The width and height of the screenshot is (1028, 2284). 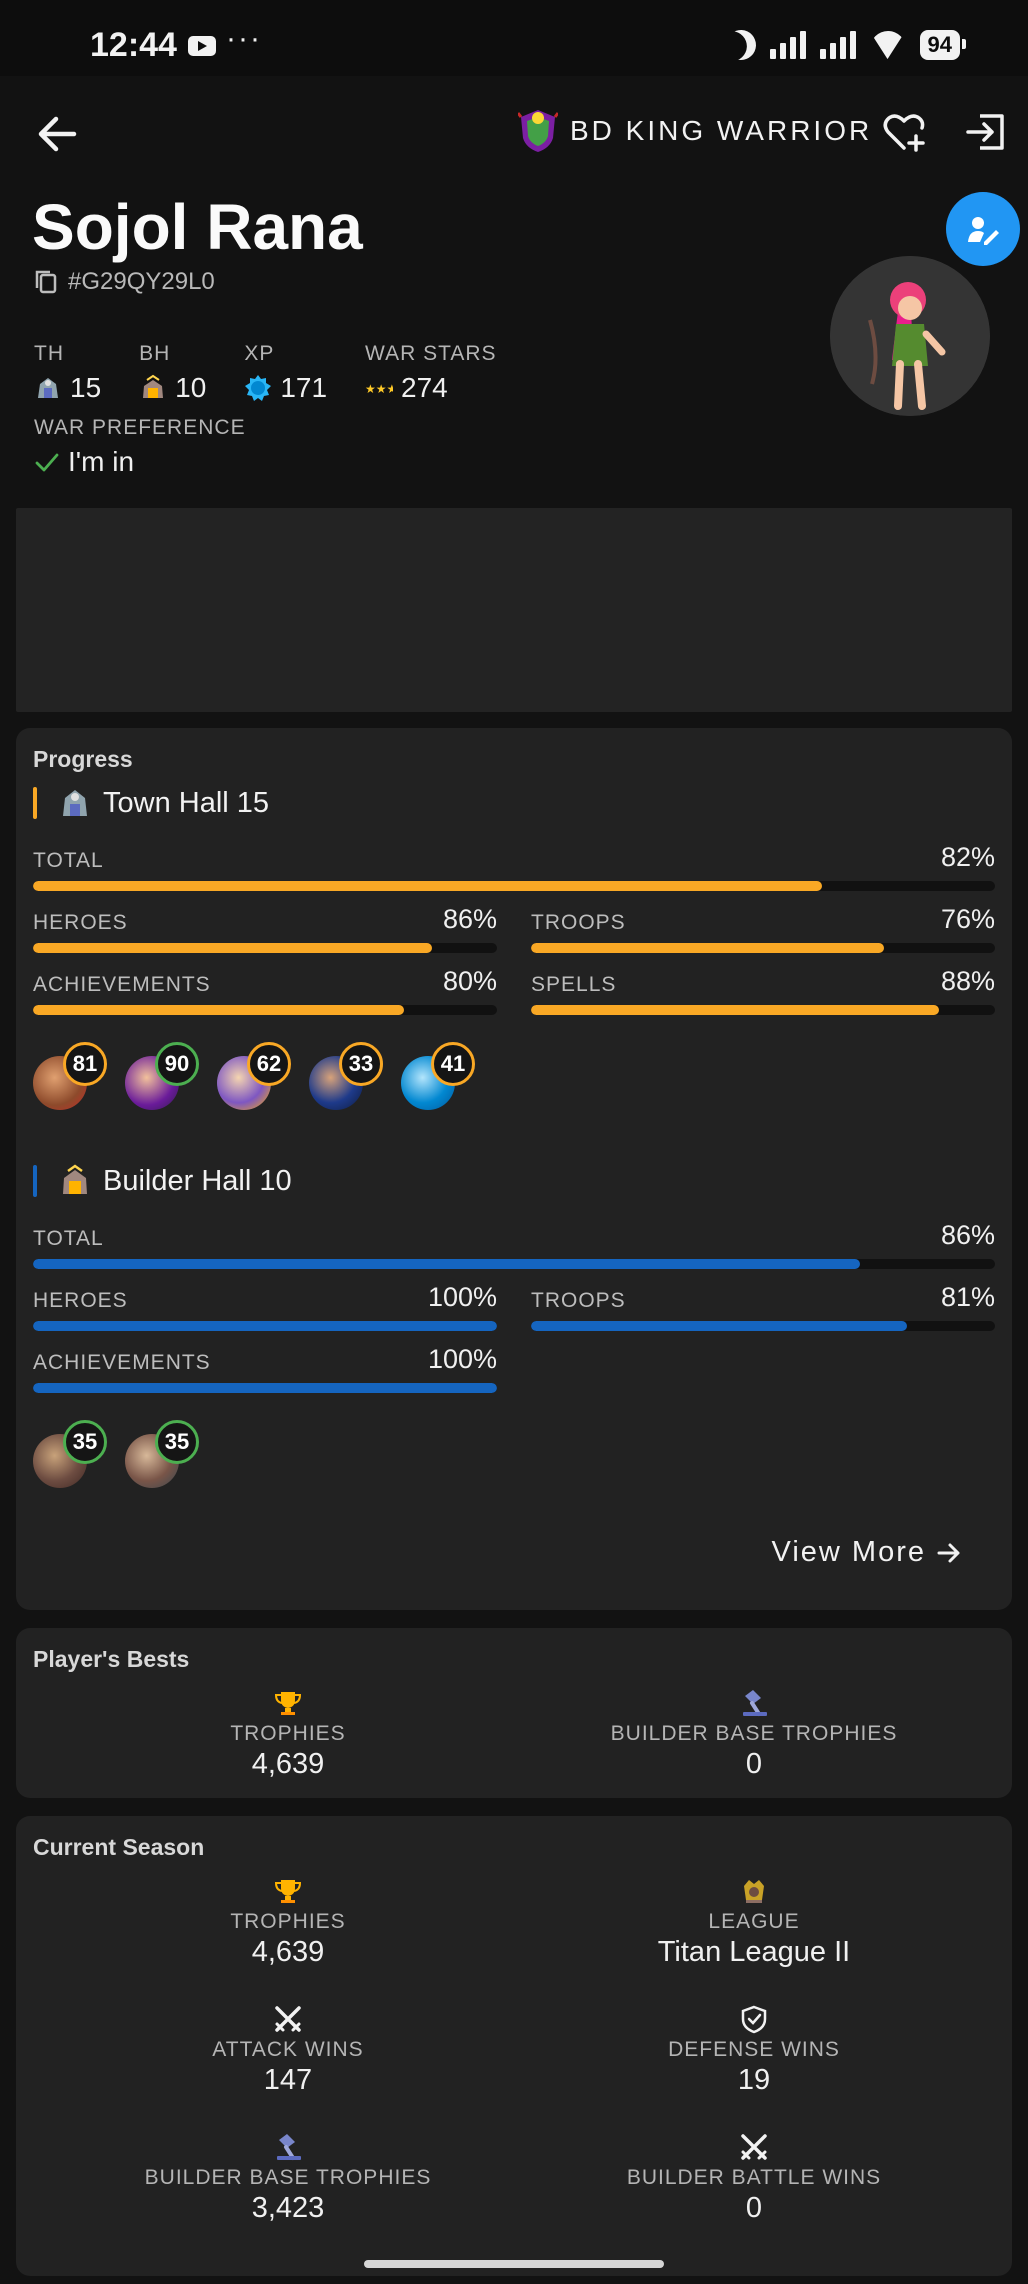 I want to click on builder-trophy-icon, so click(x=289, y=2147).